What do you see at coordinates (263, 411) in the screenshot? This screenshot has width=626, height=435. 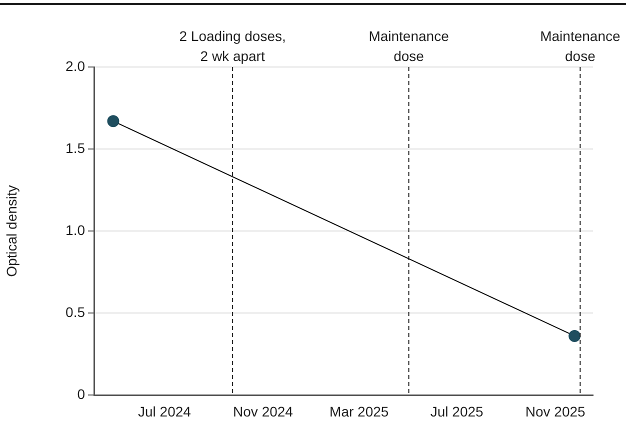 I see `x-tick-label: Nov 2024` at bounding box center [263, 411].